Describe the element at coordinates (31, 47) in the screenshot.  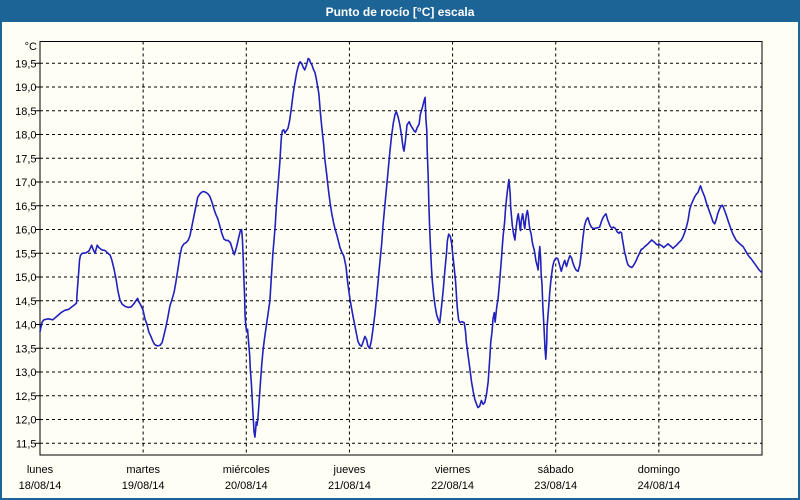
I see `y-axis-unit-label: °C` at that location.